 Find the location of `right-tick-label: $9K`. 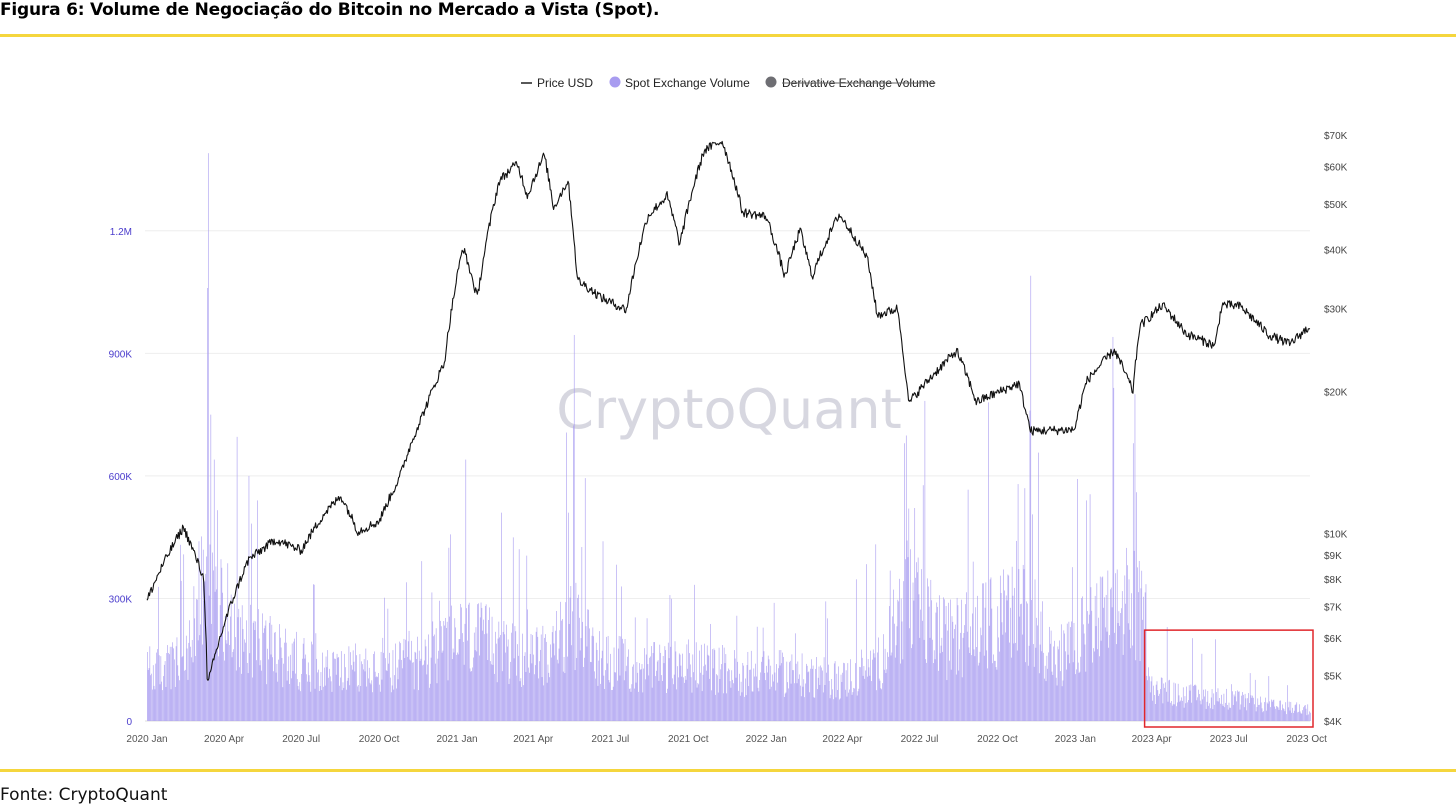

right-tick-label: $9K is located at coordinates (1333, 556).